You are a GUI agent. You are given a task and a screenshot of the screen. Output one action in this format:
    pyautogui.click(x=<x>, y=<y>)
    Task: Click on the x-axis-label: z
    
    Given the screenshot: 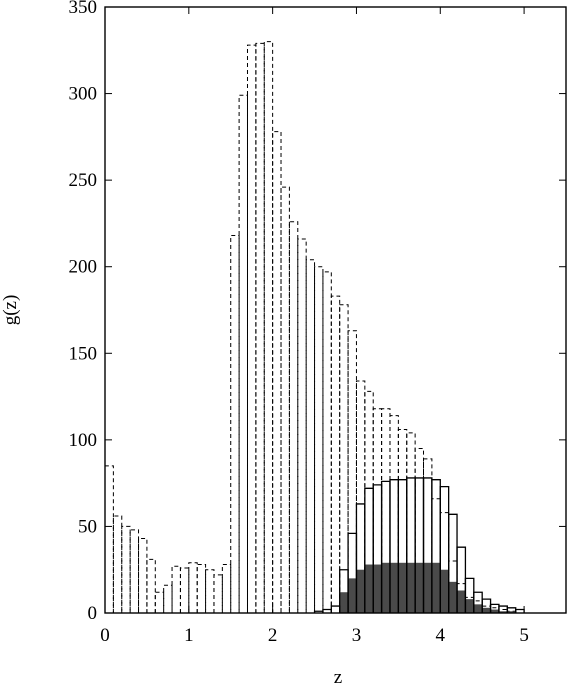 What is the action you would take?
    pyautogui.click(x=338, y=675)
    